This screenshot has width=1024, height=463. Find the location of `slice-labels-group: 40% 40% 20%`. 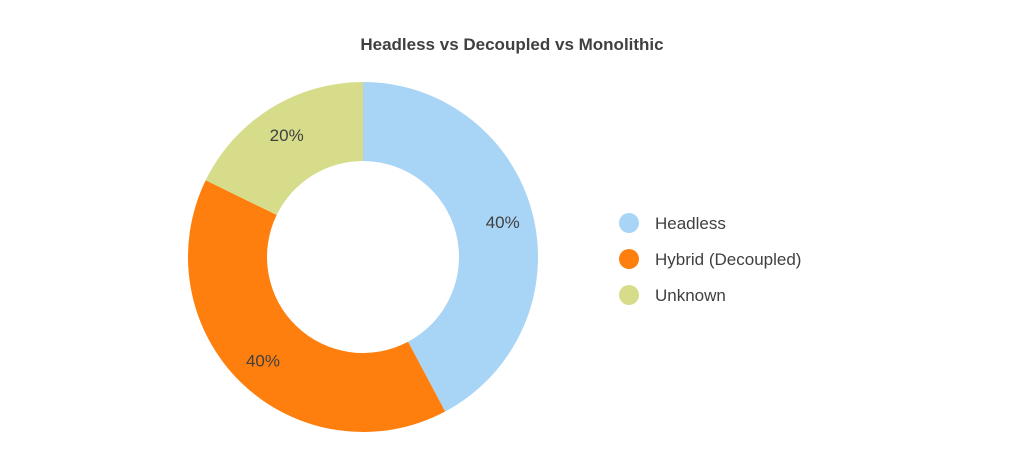

slice-labels-group: 40% 40% 20% is located at coordinates (383, 248).